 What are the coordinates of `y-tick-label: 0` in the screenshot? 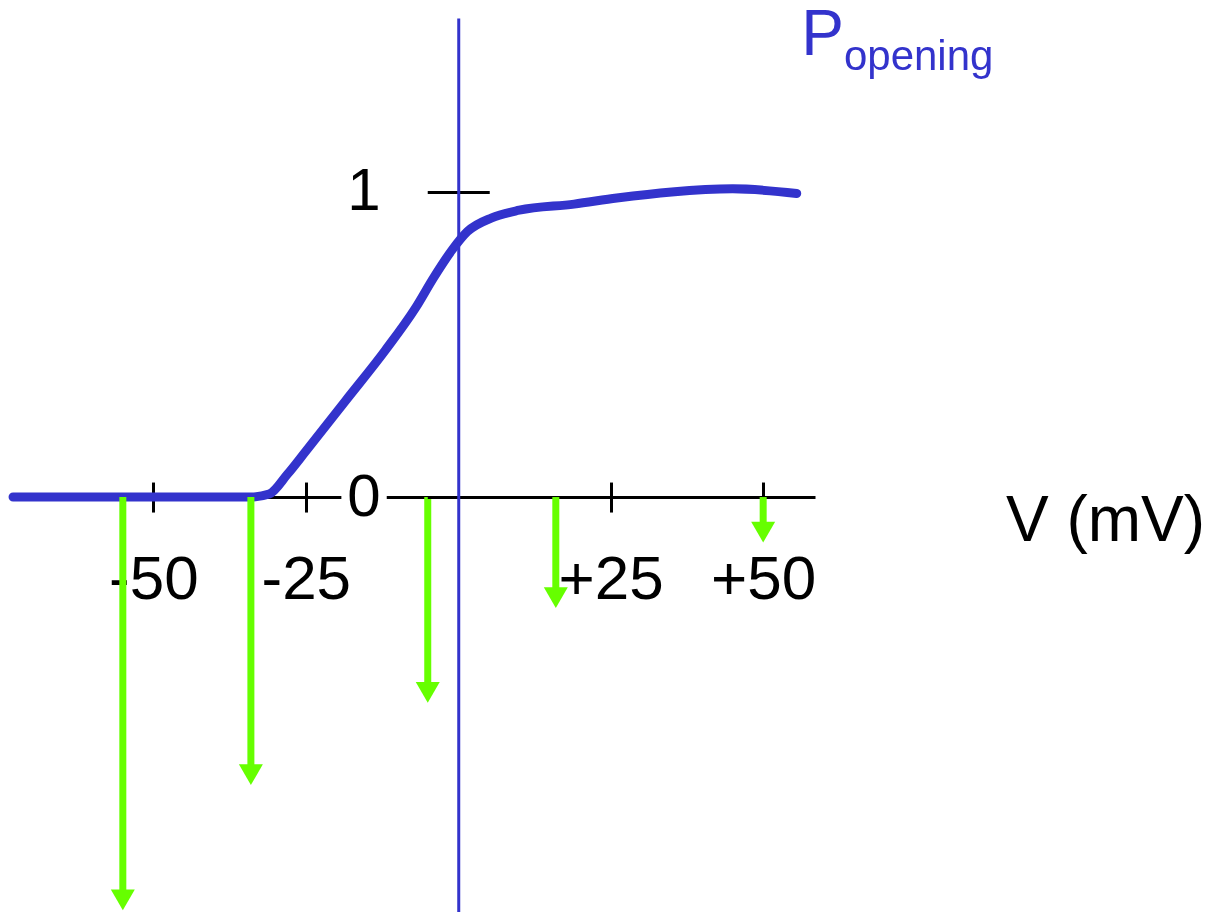 It's located at (364, 495).